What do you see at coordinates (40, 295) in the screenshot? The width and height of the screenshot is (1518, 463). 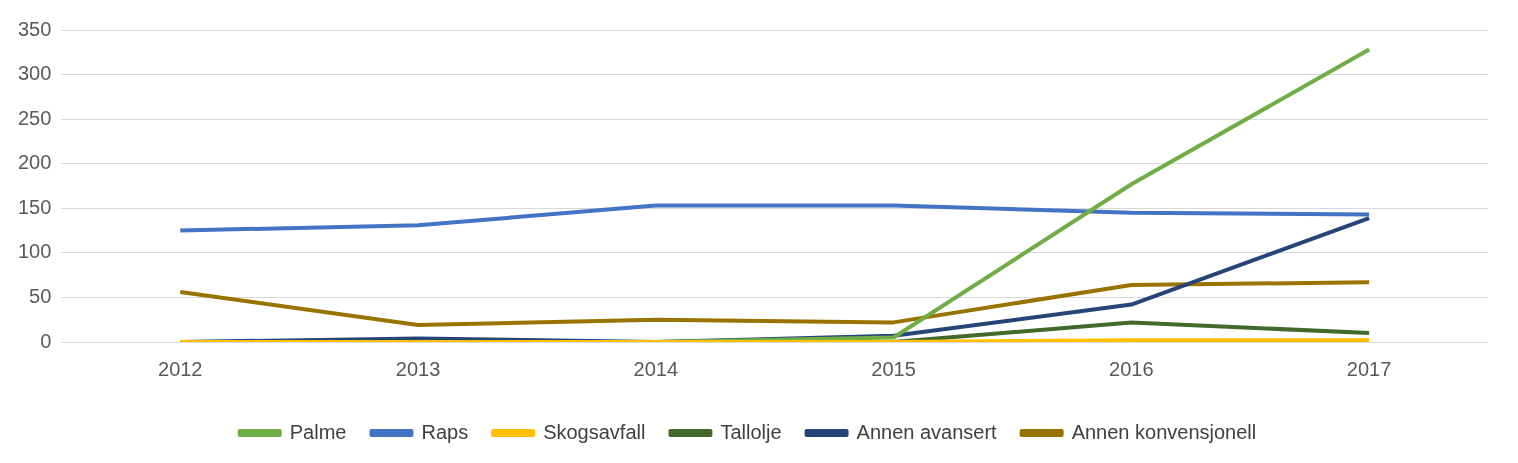 I see `y-tick-label: 50` at bounding box center [40, 295].